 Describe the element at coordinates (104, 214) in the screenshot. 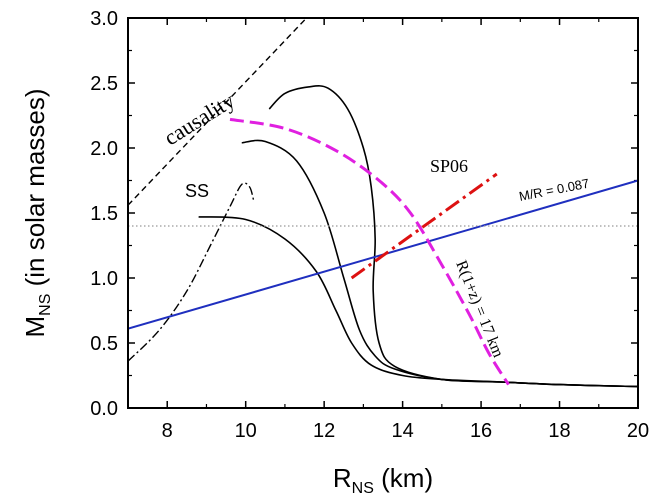

I see `y-tick-label: 1.5` at that location.